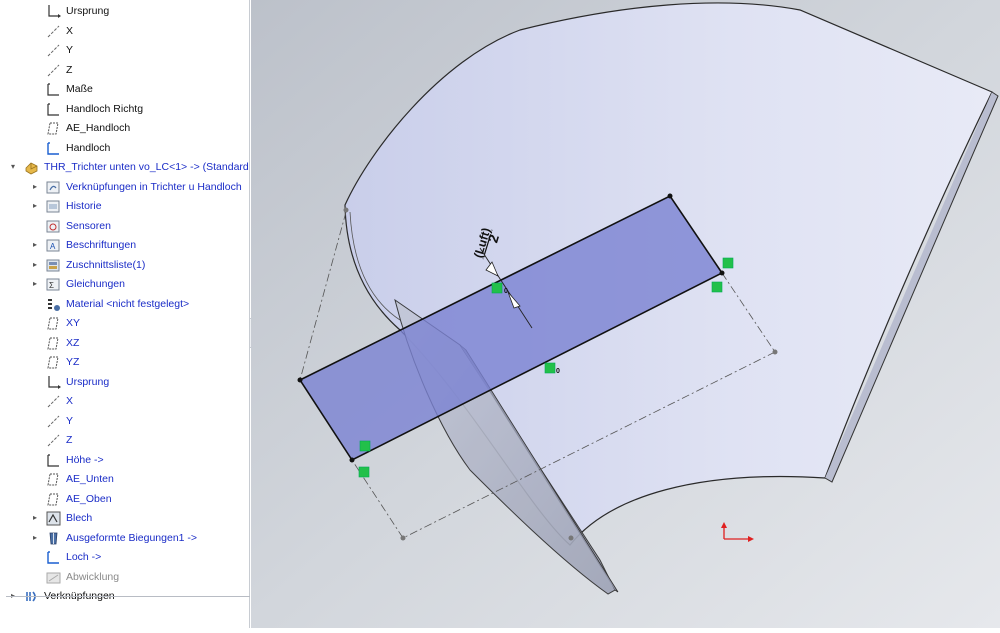  I want to click on tree-item-label: YZ, so click(73, 362).